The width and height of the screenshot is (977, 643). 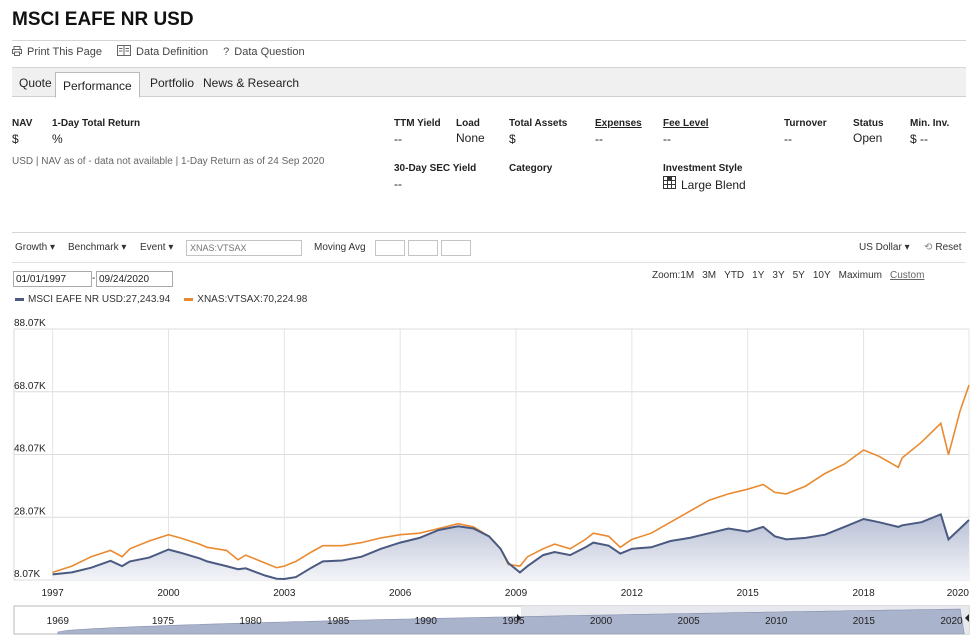 What do you see at coordinates (860, 275) in the screenshot?
I see `zoom-maximum: Maximum` at bounding box center [860, 275].